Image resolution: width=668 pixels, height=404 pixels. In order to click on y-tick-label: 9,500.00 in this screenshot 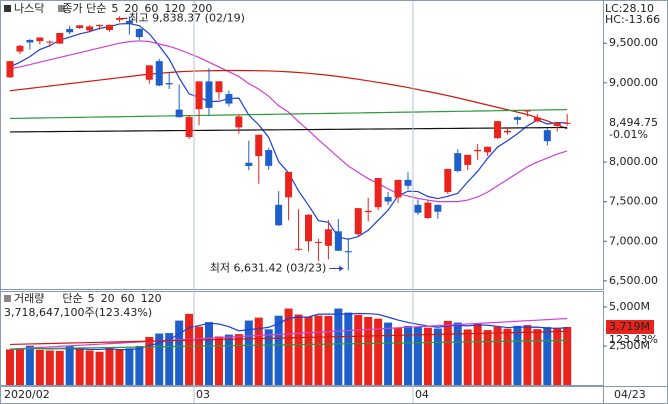, I will do `click(633, 42)`.